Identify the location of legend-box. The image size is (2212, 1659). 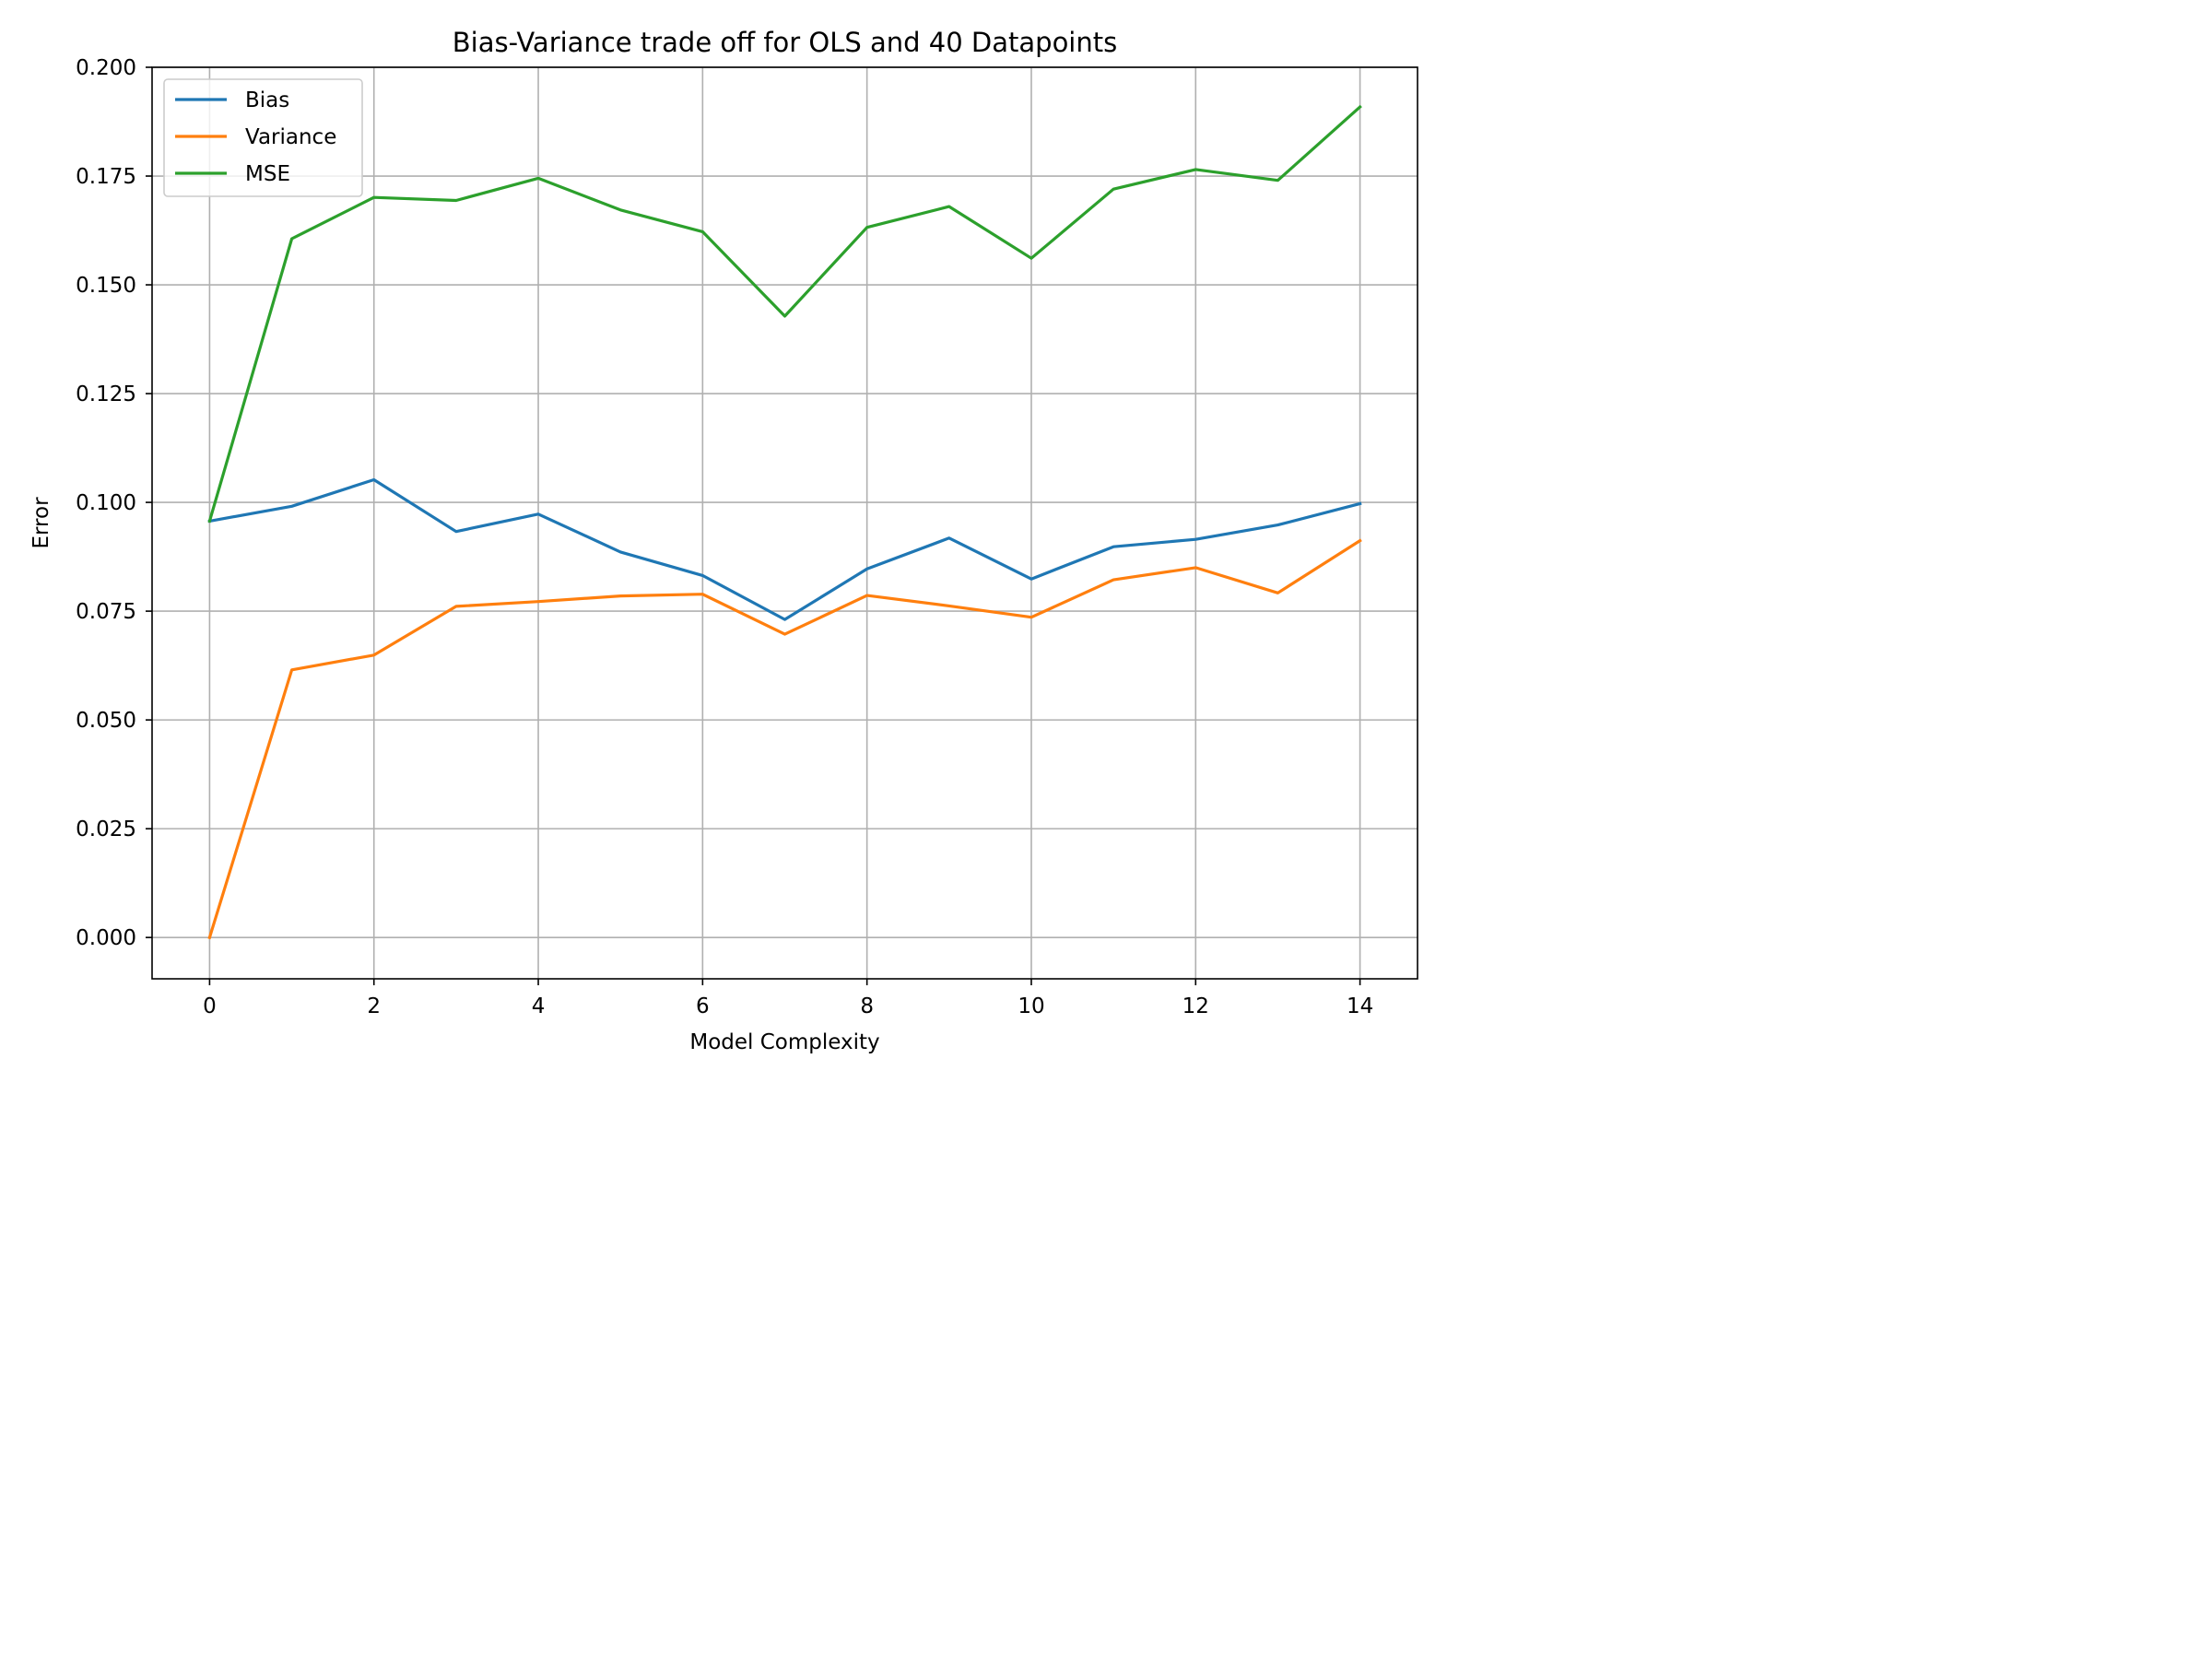
(263, 137).